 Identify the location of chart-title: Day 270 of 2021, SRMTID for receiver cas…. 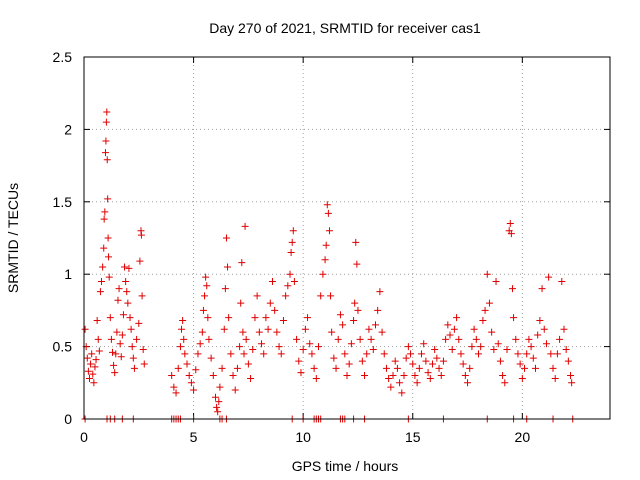
(345, 28).